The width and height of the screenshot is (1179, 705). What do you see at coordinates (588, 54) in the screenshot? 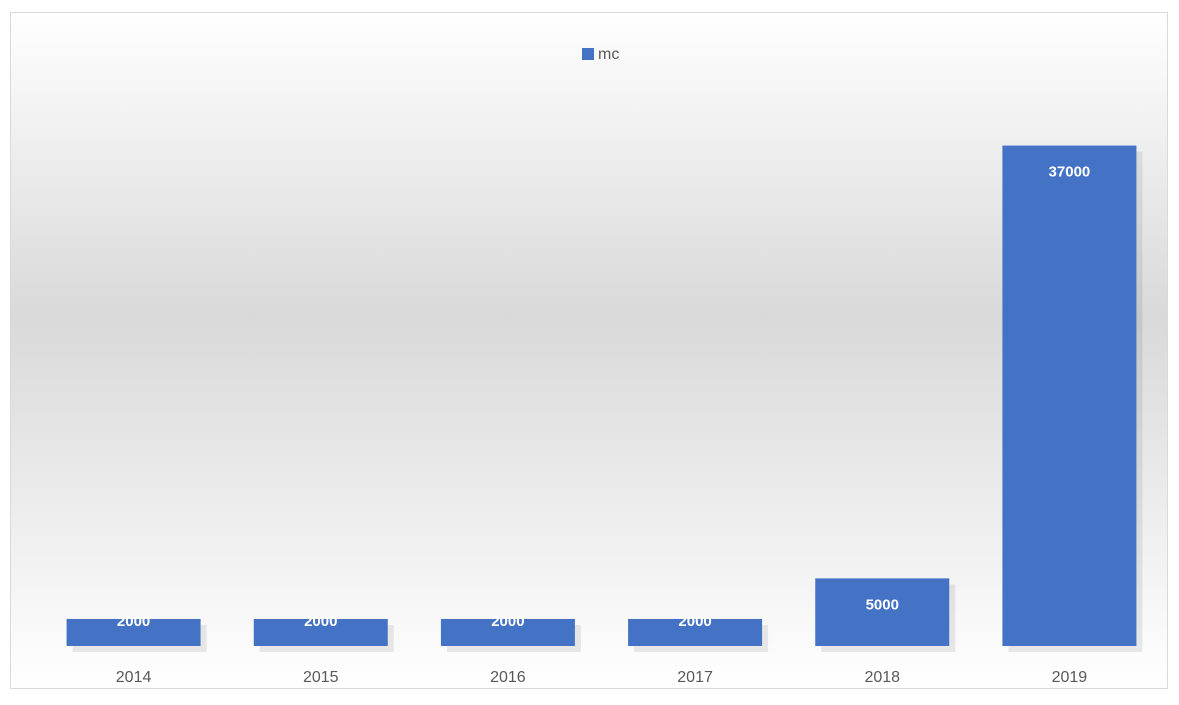
I see `legend-swatch` at bounding box center [588, 54].